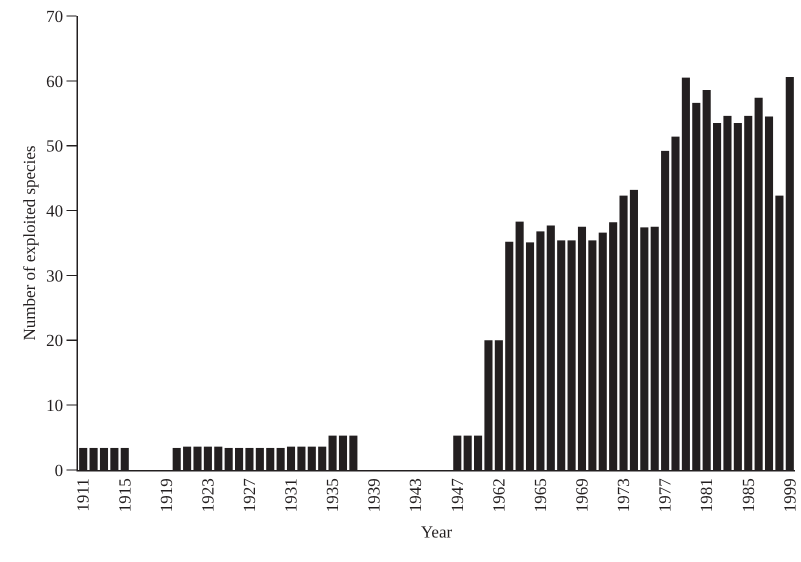 This screenshot has height=562, width=801. What do you see at coordinates (29, 243) in the screenshot?
I see `y-axis-title: Number of exploited species` at bounding box center [29, 243].